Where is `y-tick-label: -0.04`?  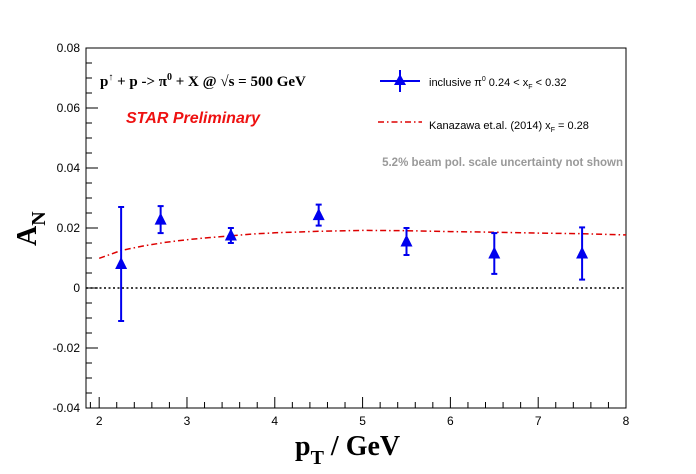
y-tick-label: -0.04 is located at coordinates (67, 408).